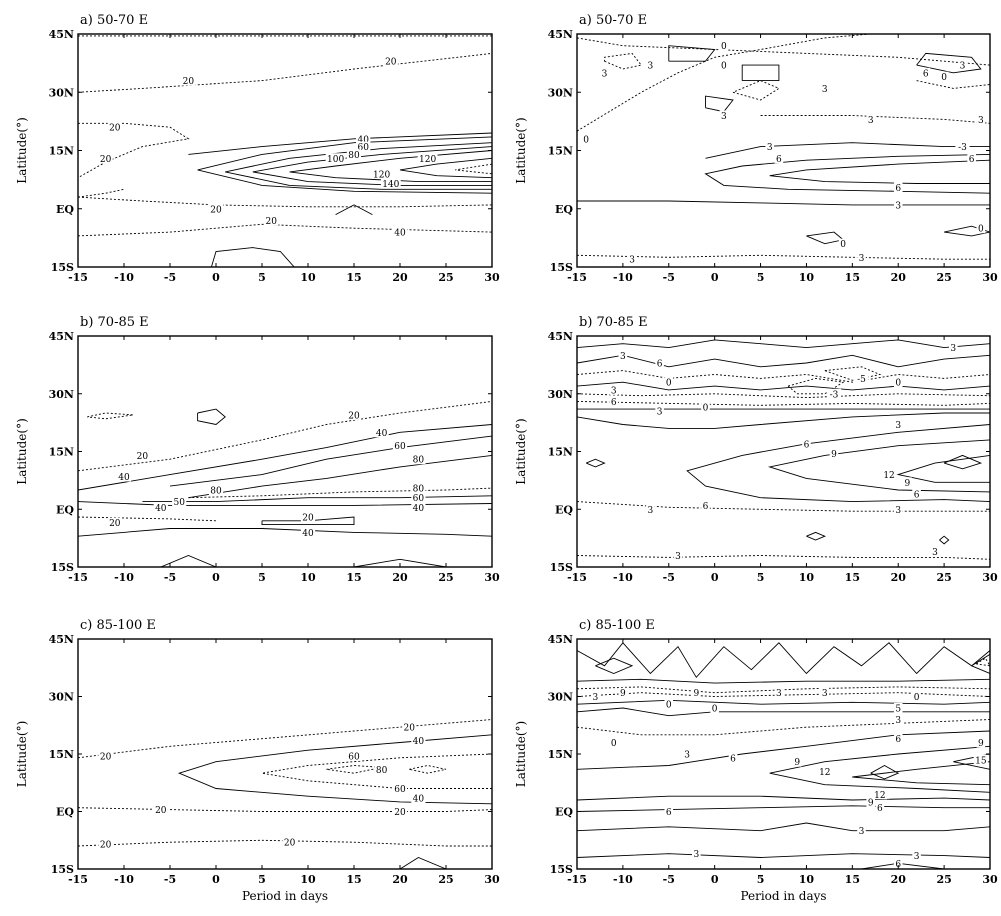 Image resolution: width=1001 pixels, height=916 pixels. What do you see at coordinates (61, 452) in the screenshot?
I see `y-tick-label: 15N` at bounding box center [61, 452].